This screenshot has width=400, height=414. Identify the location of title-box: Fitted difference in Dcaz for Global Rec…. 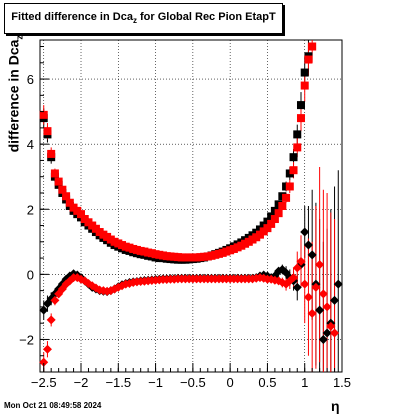
(143, 18).